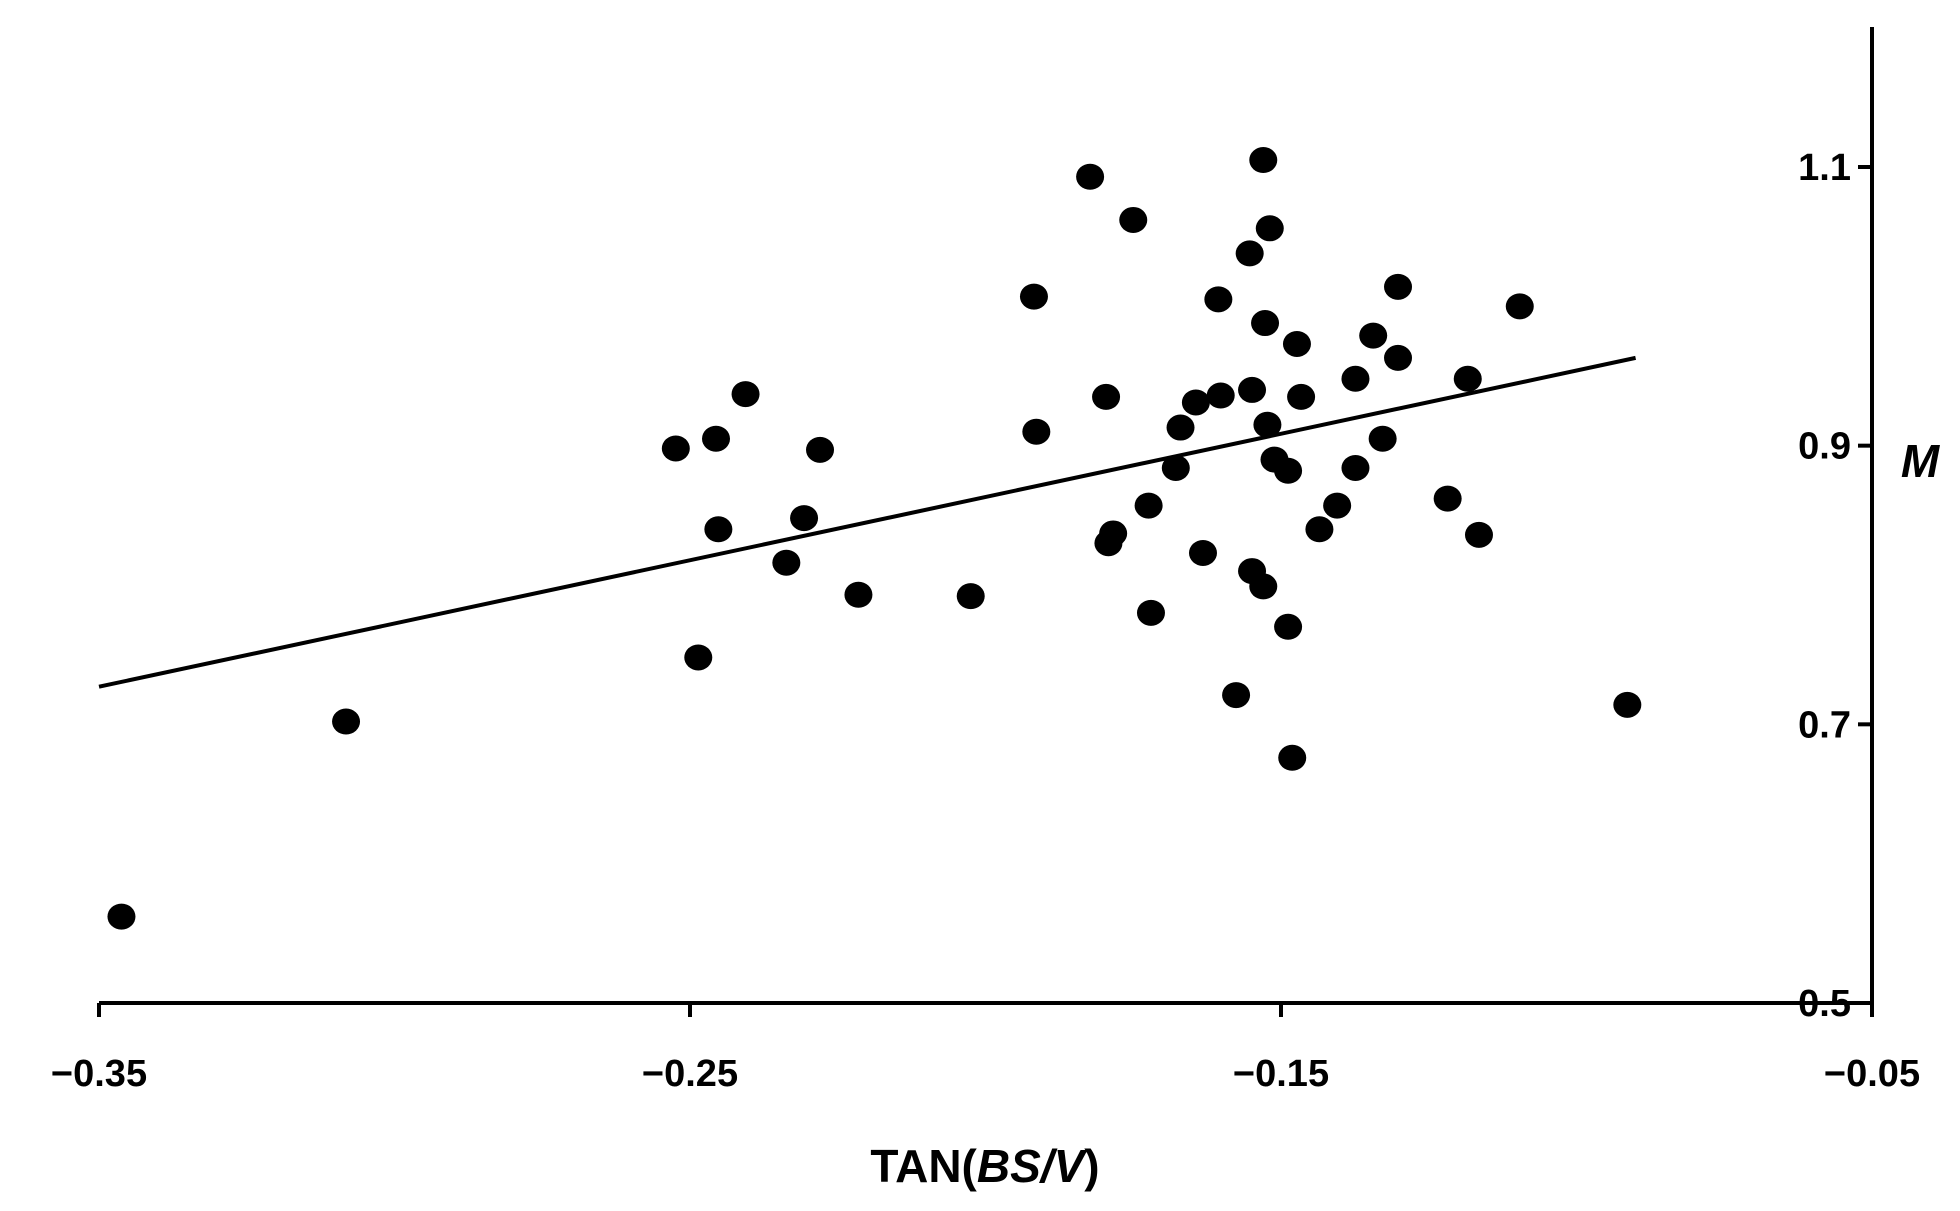 This screenshot has height=1211, width=1960. I want to click on y-ticks: 0.5 0.7 0.9 1.1, so click(1835, 586).